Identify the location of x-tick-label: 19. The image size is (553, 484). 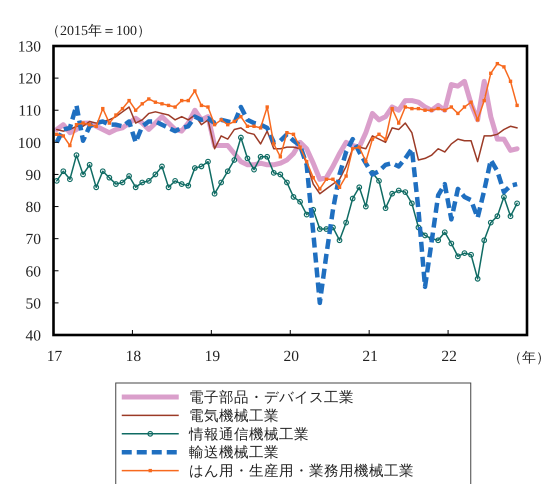
(212, 356).